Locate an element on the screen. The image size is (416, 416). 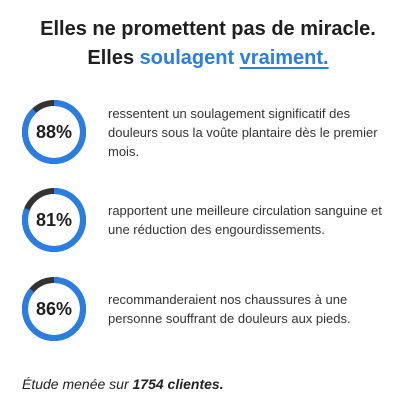
ring: 81% is located at coordinates (54, 220).